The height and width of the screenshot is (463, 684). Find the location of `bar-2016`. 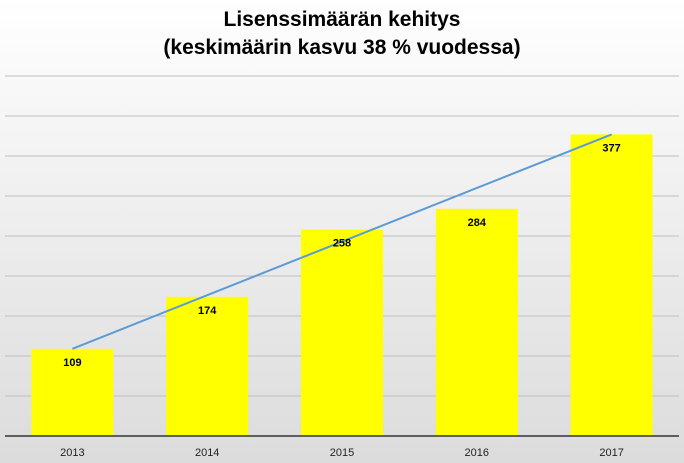

bar-2016 is located at coordinates (476, 322).